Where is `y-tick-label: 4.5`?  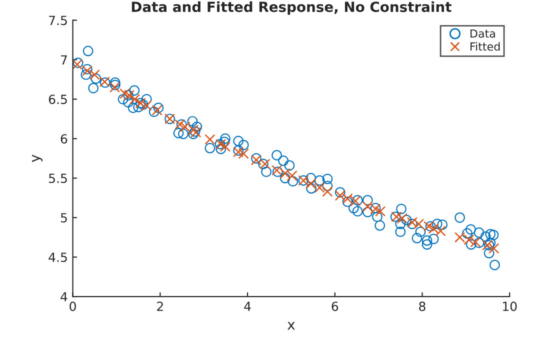 y-tick-label: 4.5 is located at coordinates (57, 257).